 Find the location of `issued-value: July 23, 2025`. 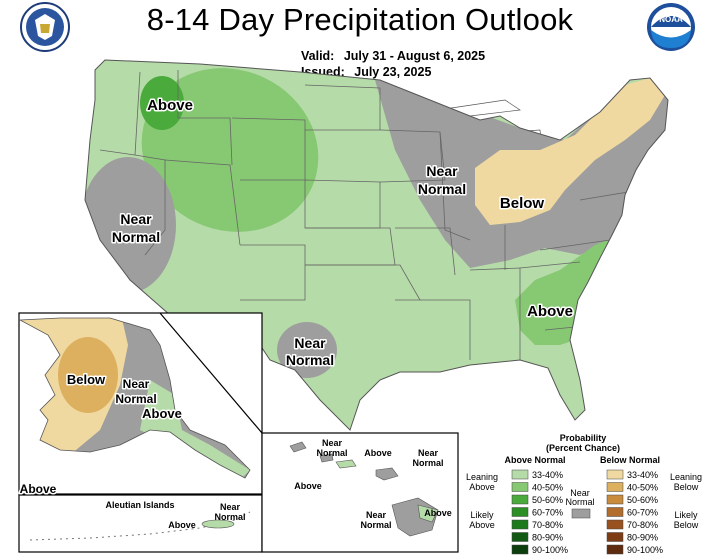

issued-value: July 23, 2025 is located at coordinates (393, 72).